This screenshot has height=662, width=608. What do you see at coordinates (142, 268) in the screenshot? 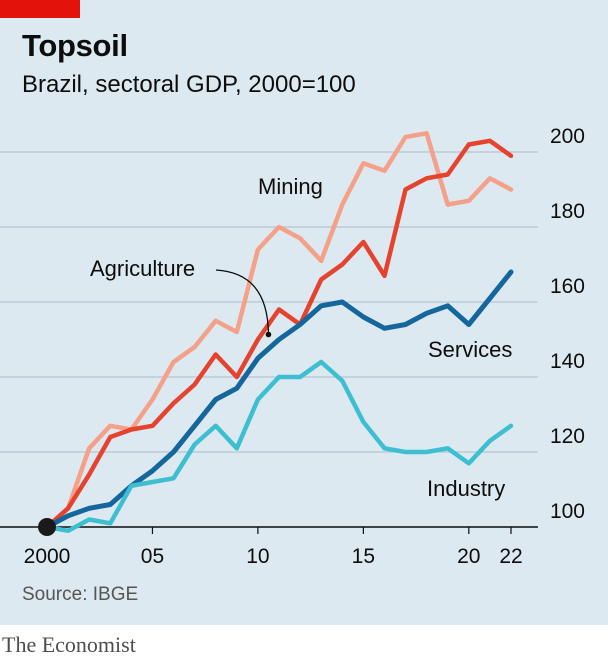
I see `annotation-agriculture: Agriculture` at bounding box center [142, 268].